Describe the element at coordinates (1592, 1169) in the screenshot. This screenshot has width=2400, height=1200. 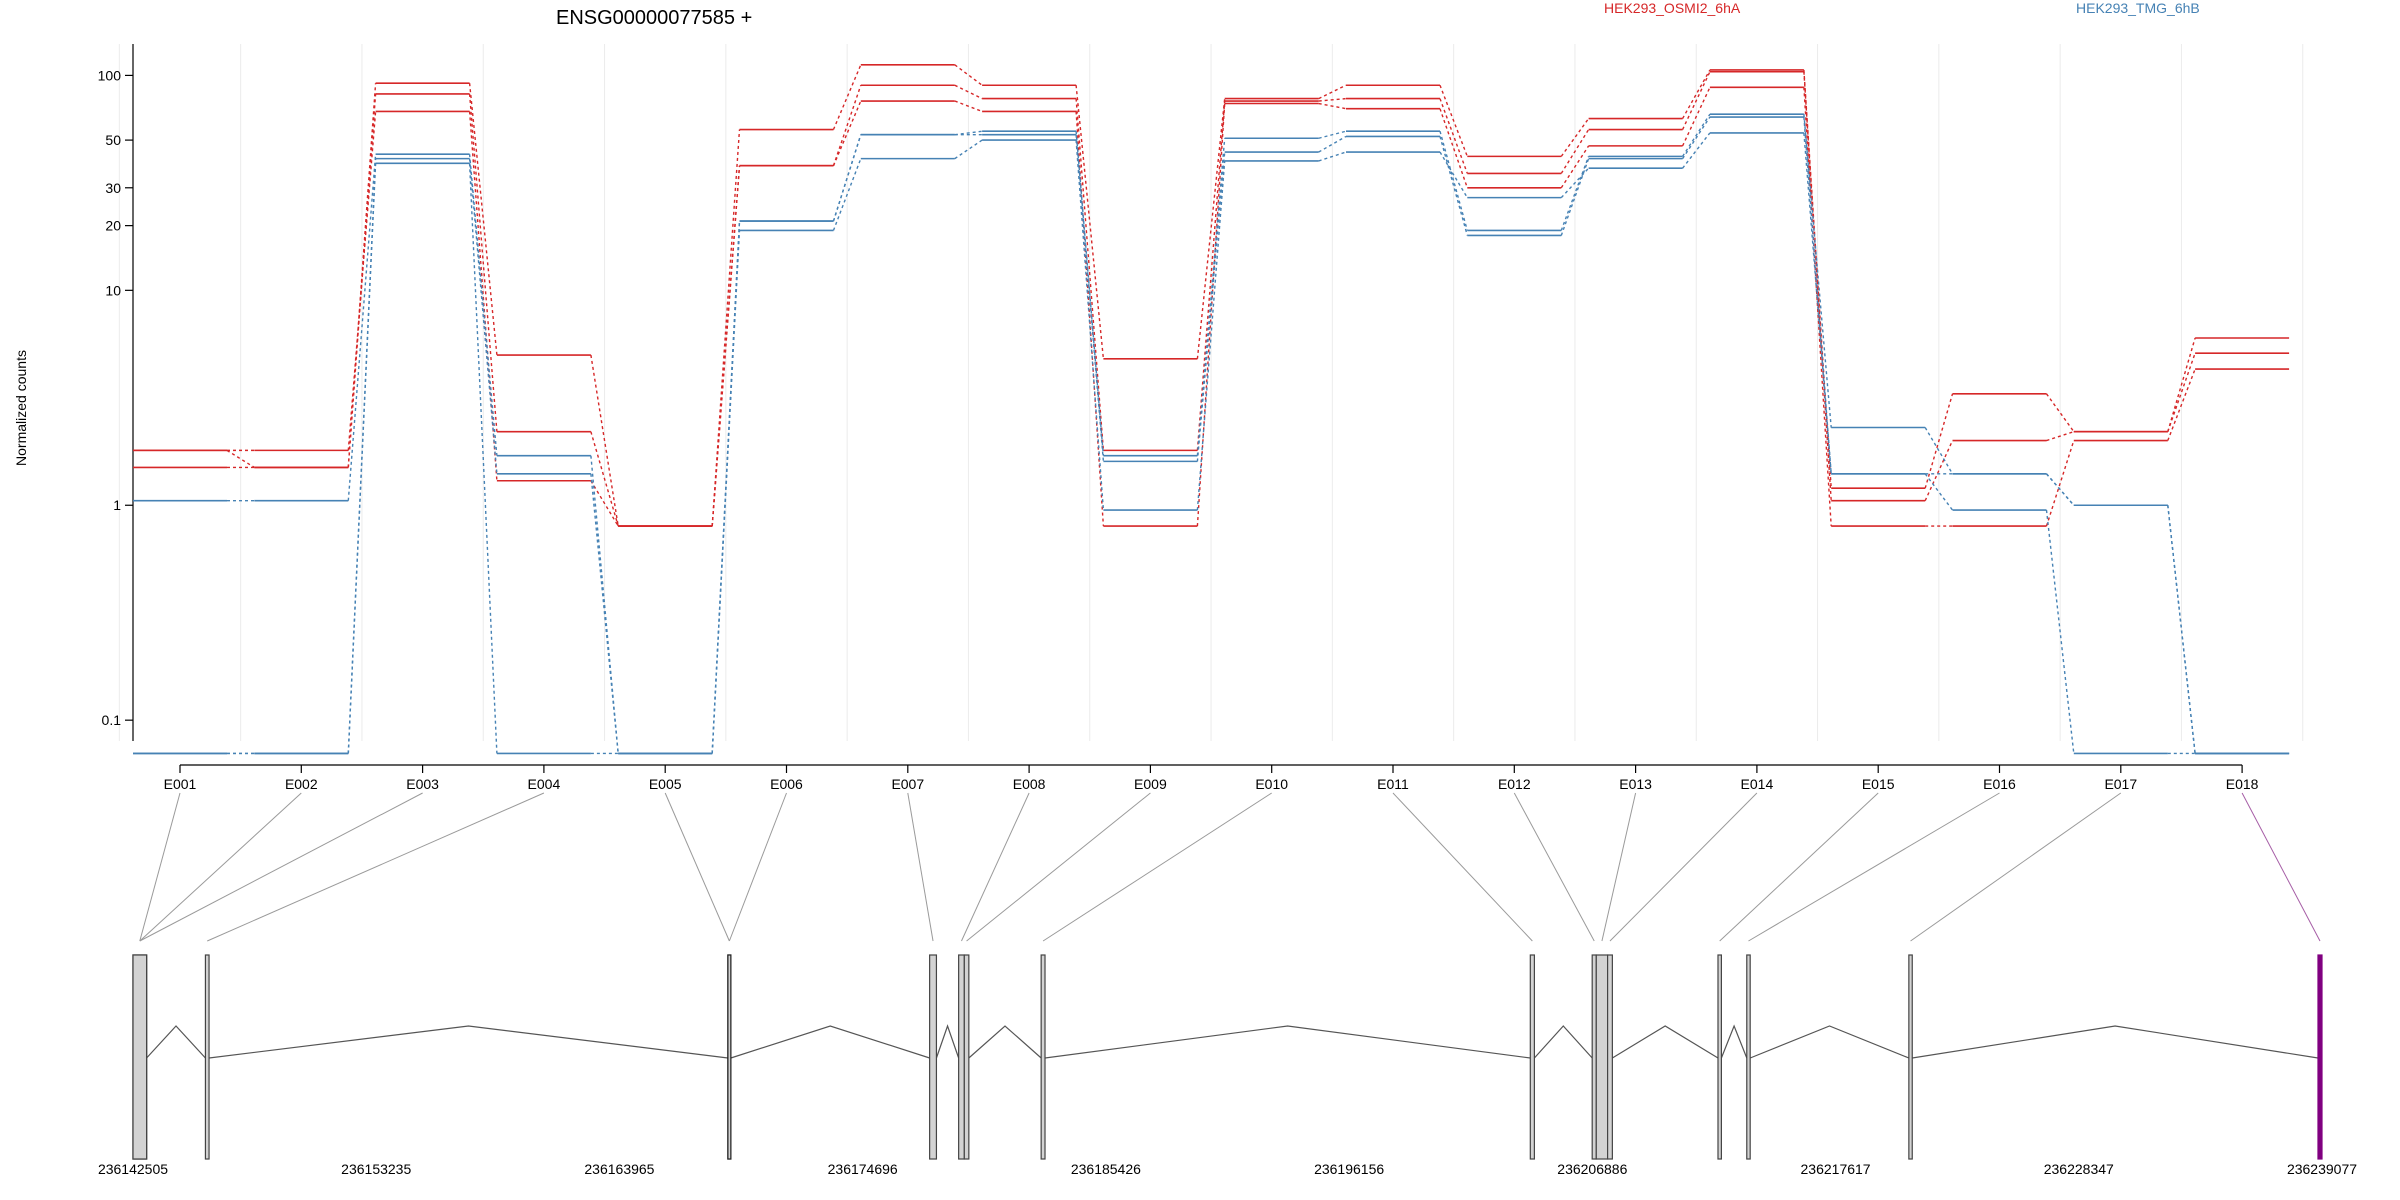
I see `genomic-coordinate-label: 236206886` at that location.